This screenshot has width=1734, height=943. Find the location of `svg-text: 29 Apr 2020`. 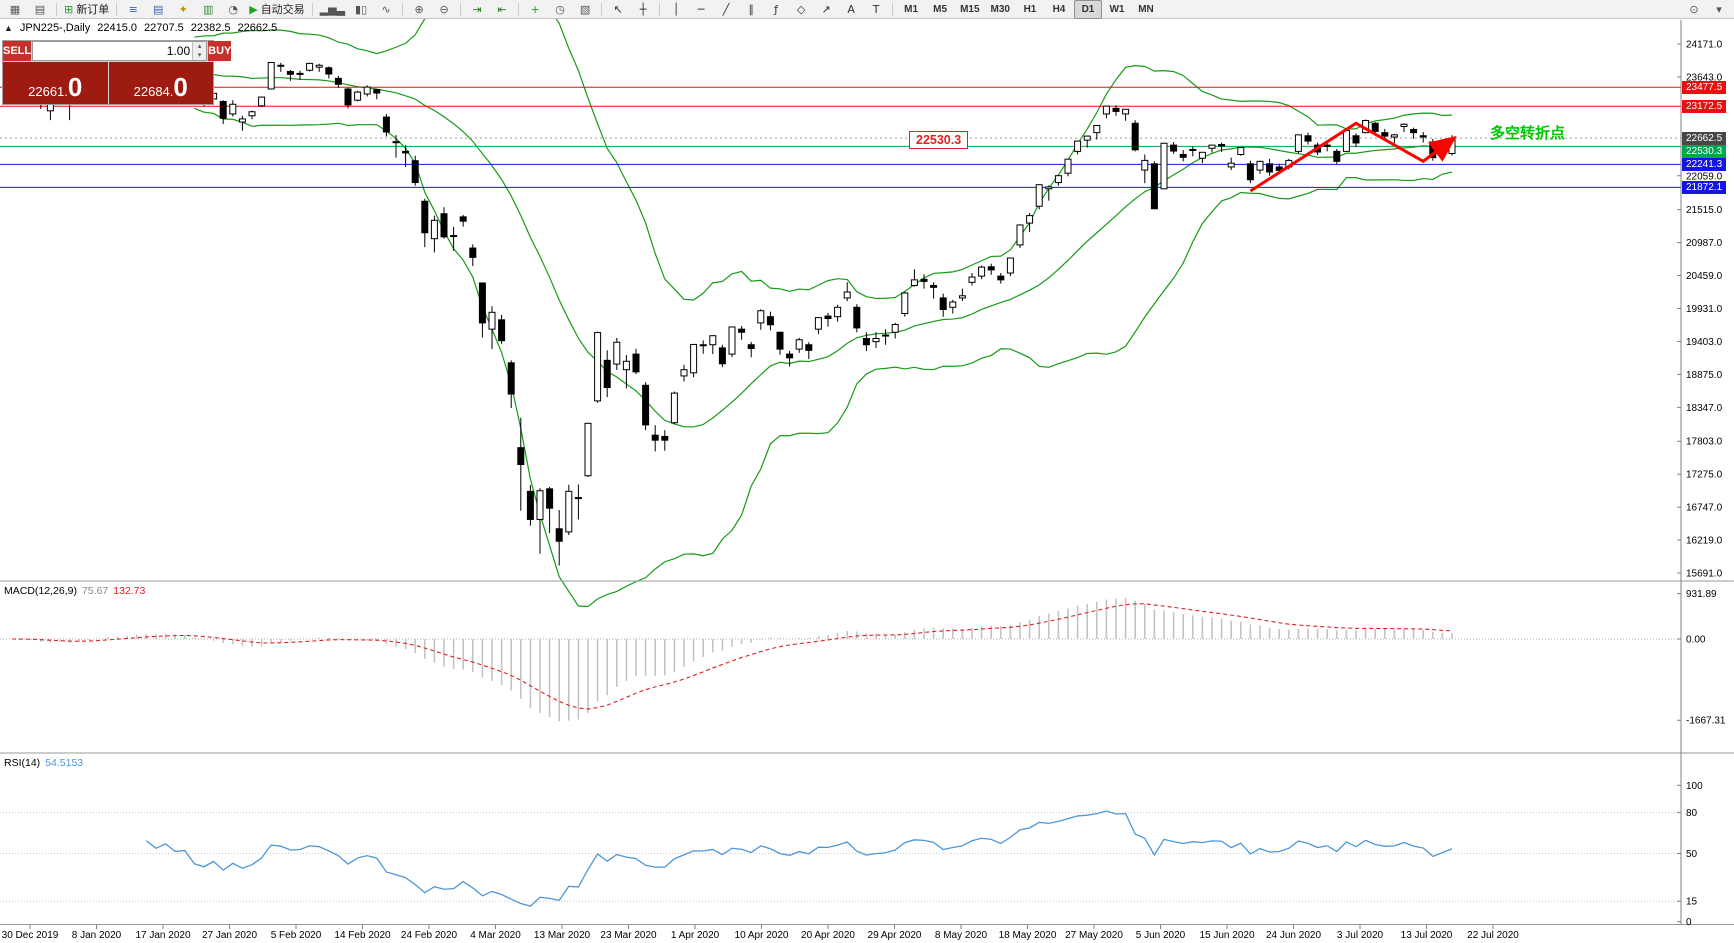

svg-text: 29 Apr 2020 is located at coordinates (895, 935).